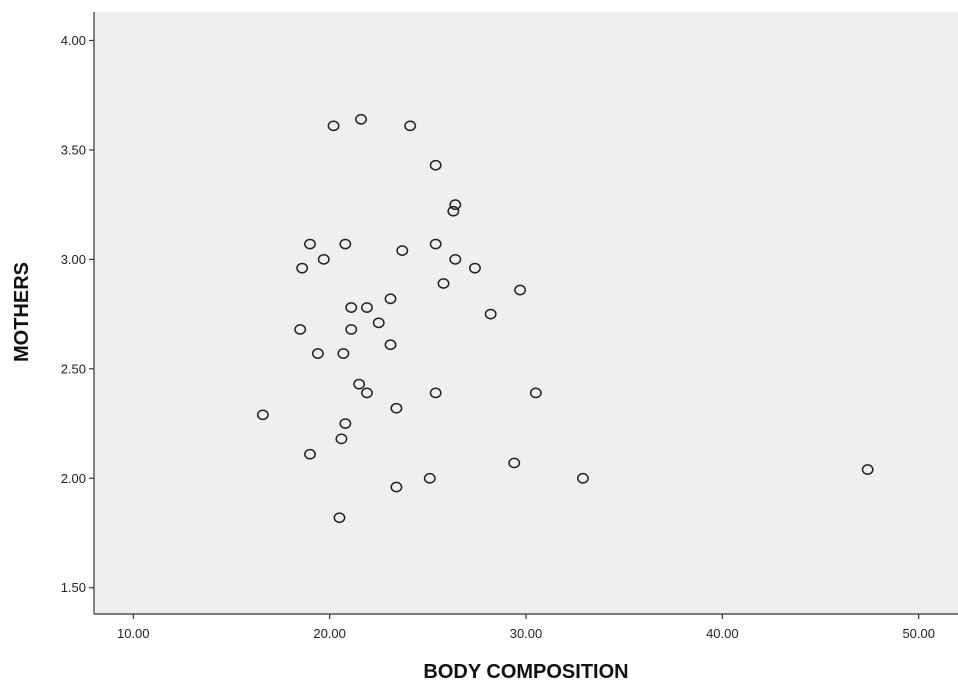 The height and width of the screenshot is (686, 958). What do you see at coordinates (133, 633) in the screenshot?
I see `x-tick-label: 10.00` at bounding box center [133, 633].